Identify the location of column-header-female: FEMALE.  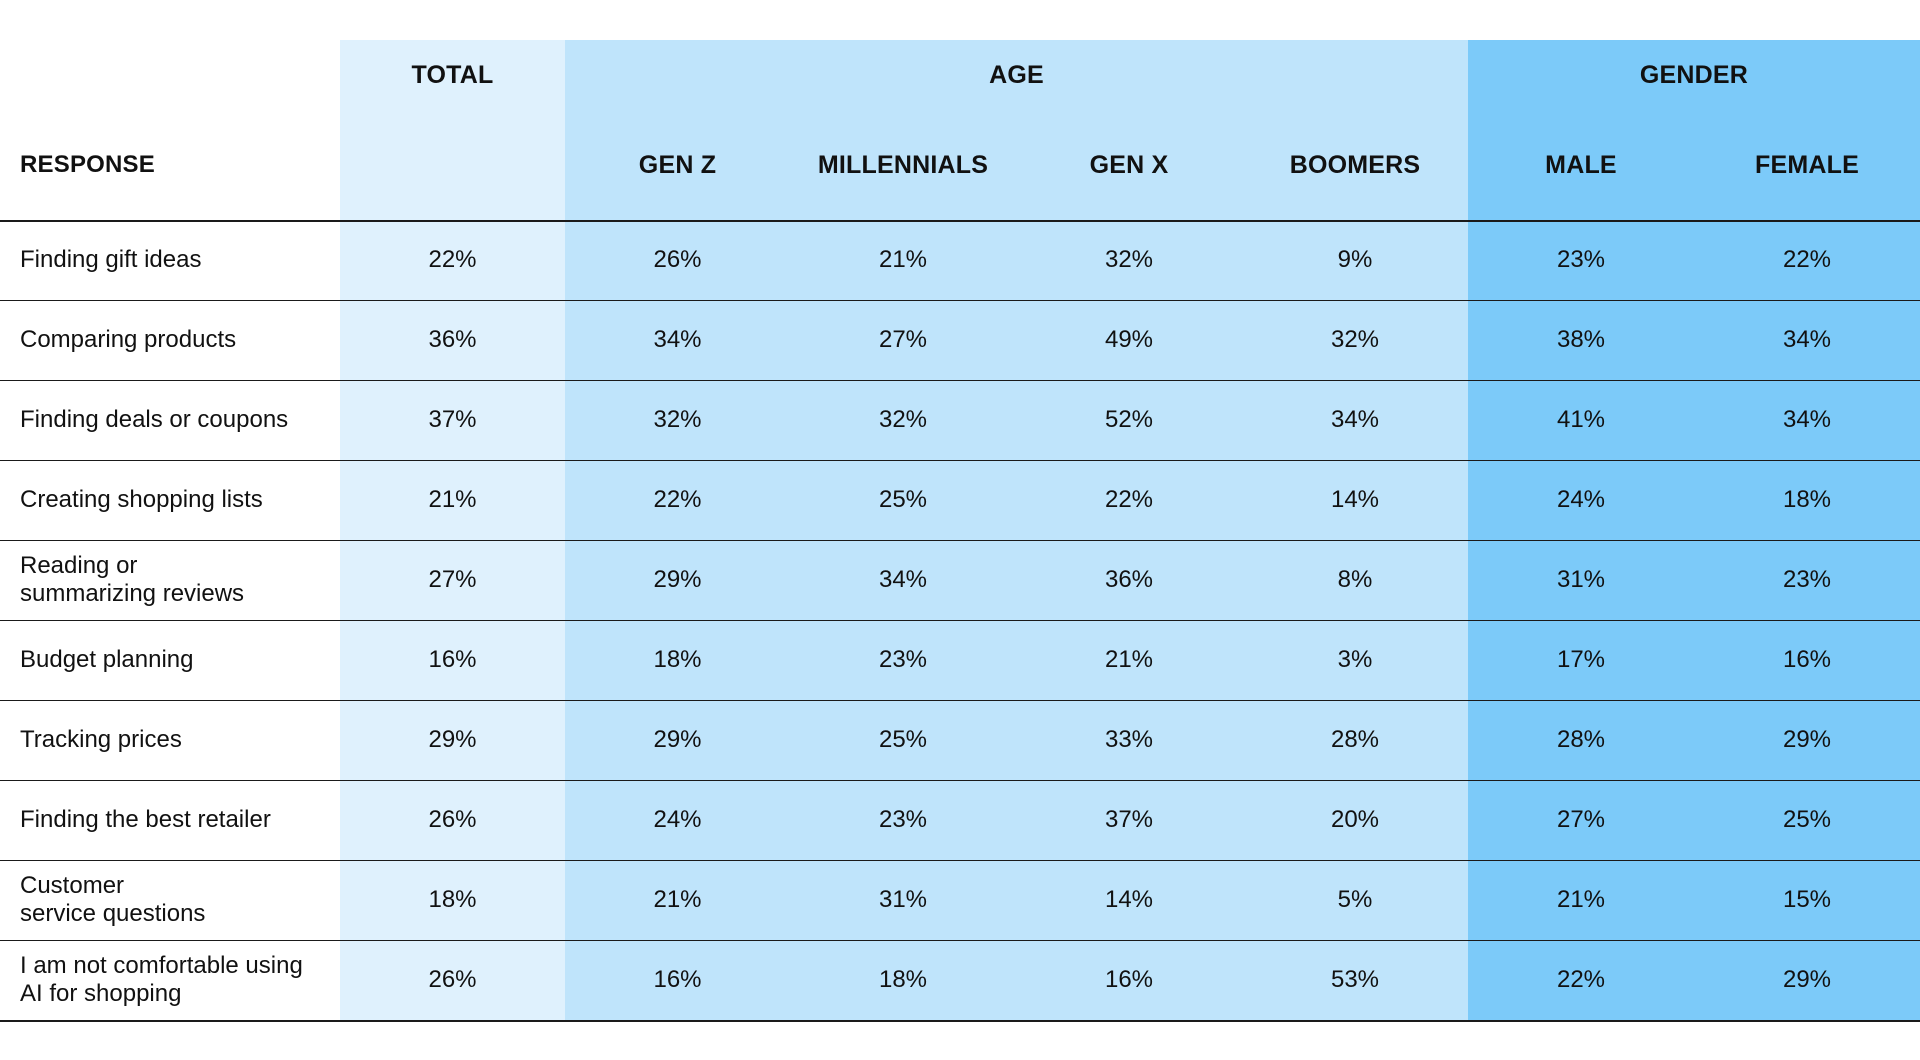
(1807, 164).